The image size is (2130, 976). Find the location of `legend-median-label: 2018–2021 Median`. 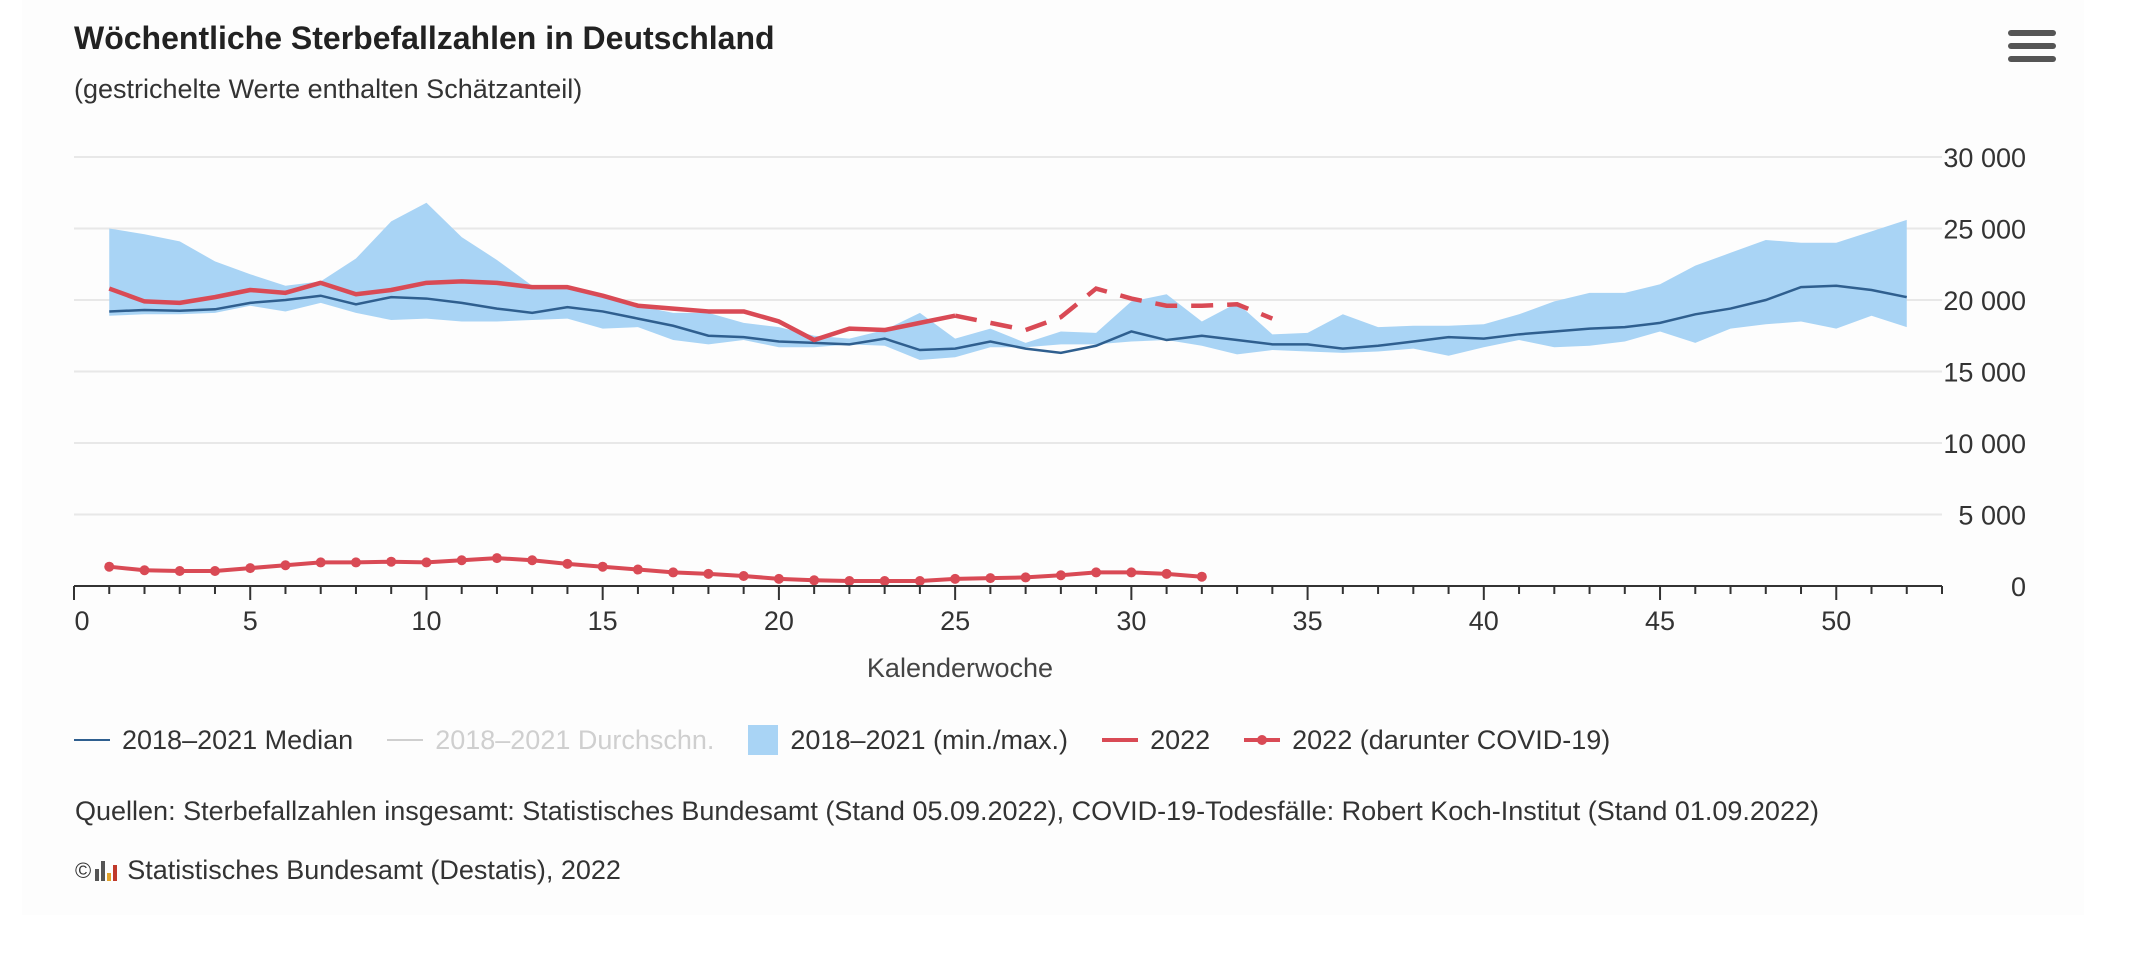

legend-median-label: 2018–2021 Median is located at coordinates (238, 739).